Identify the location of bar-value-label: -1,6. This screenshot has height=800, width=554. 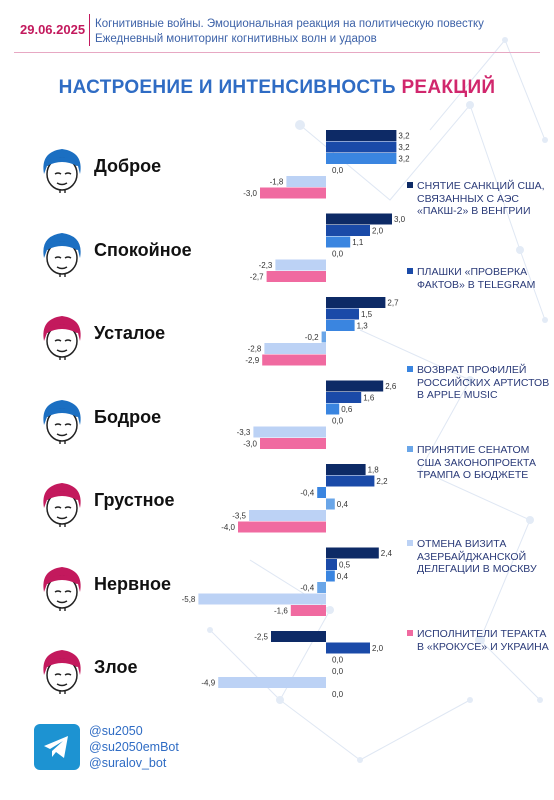
(281, 611).